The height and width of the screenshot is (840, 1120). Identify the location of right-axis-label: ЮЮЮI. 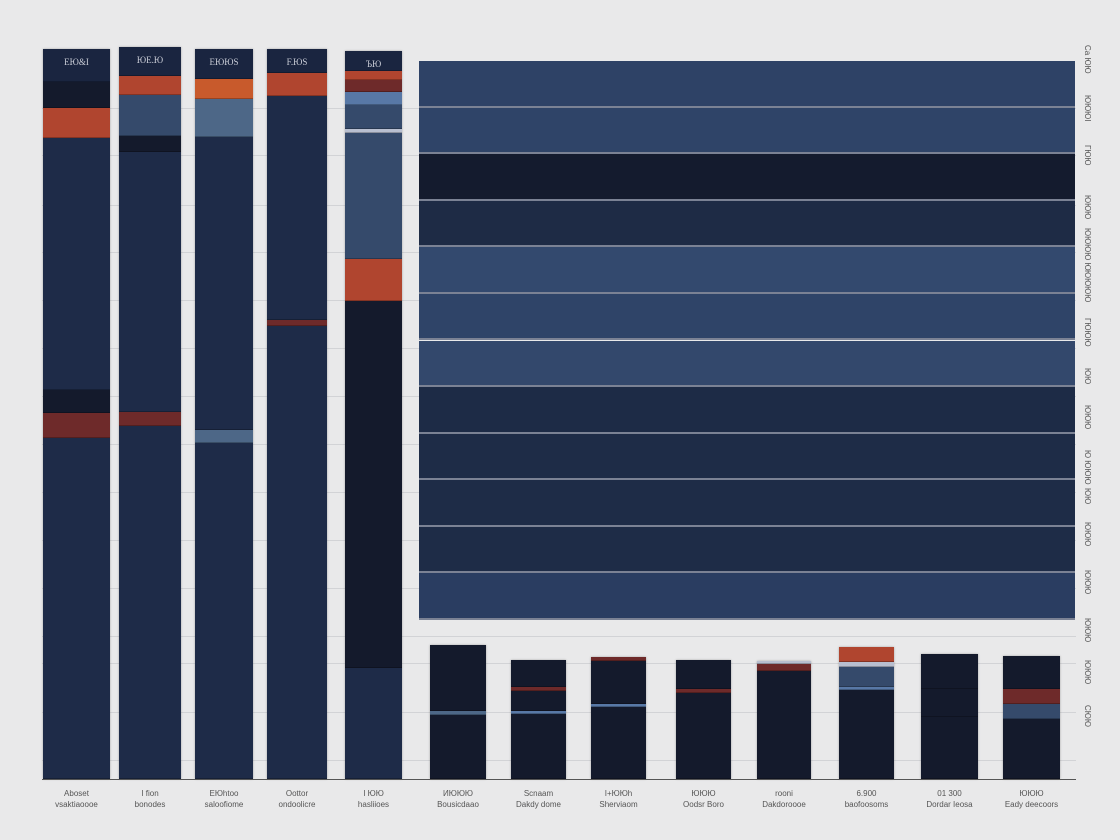
(1087, 108).